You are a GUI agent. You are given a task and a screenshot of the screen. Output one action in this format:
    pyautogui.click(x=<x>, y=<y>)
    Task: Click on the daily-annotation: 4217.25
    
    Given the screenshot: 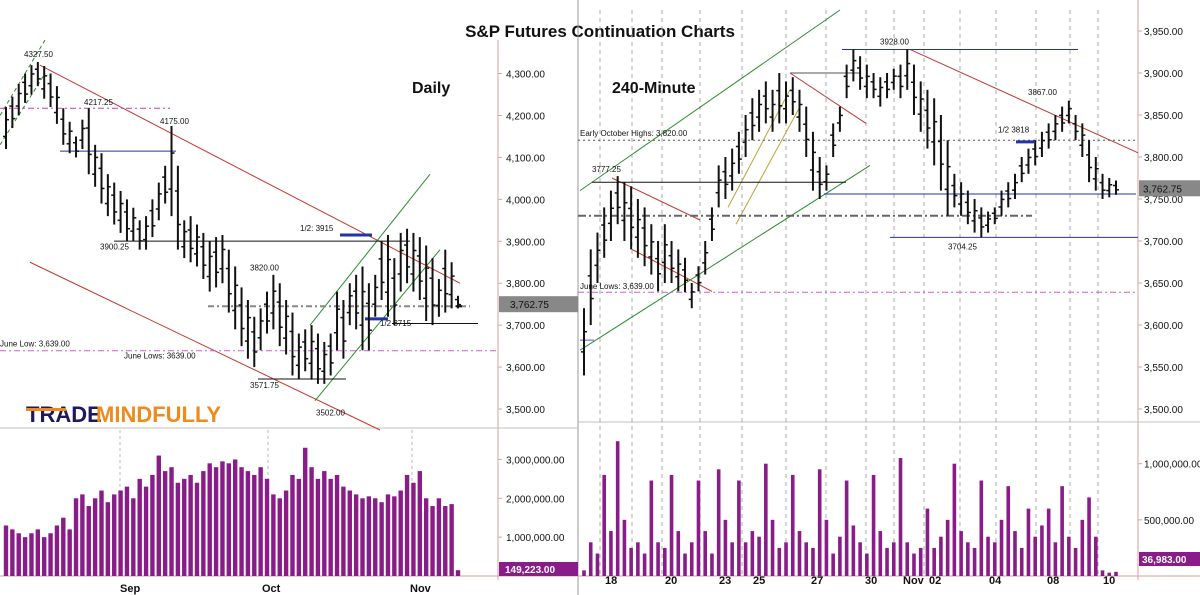 What is the action you would take?
    pyautogui.click(x=98, y=102)
    